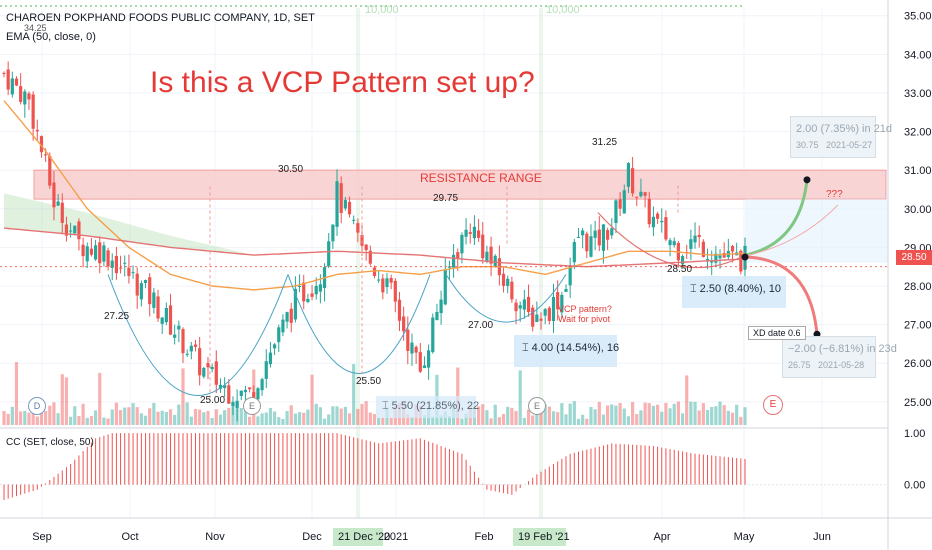  What do you see at coordinates (826, 365) in the screenshot?
I see `target-down-sub: 26.75 2021-05-28` at bounding box center [826, 365].